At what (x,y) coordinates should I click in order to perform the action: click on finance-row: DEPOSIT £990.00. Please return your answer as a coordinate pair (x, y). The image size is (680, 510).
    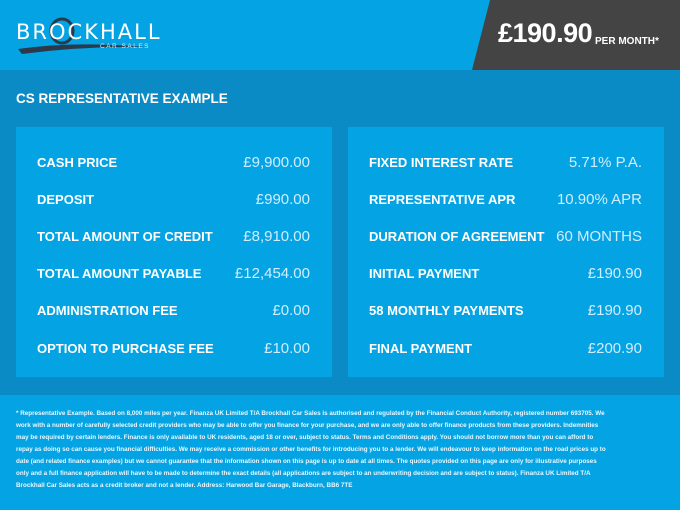
    Looking at the image, I should click on (173, 199).